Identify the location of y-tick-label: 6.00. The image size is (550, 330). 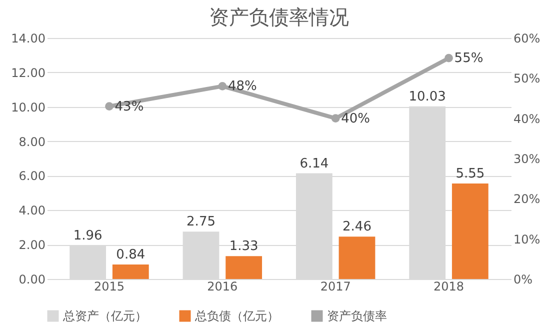
(32, 176).